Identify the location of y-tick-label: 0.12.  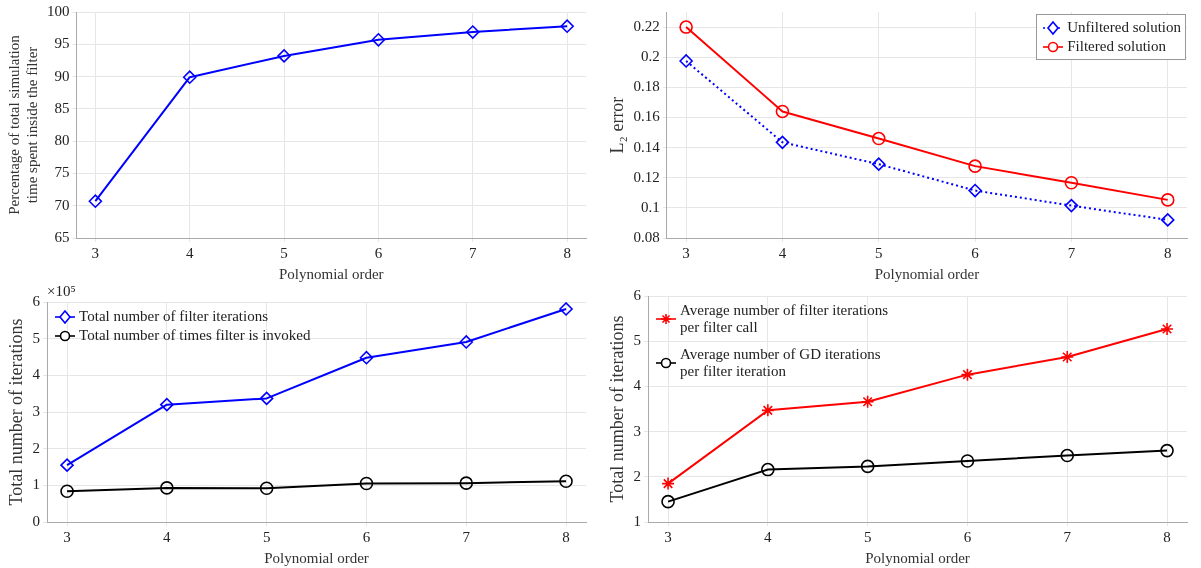
(646, 176).